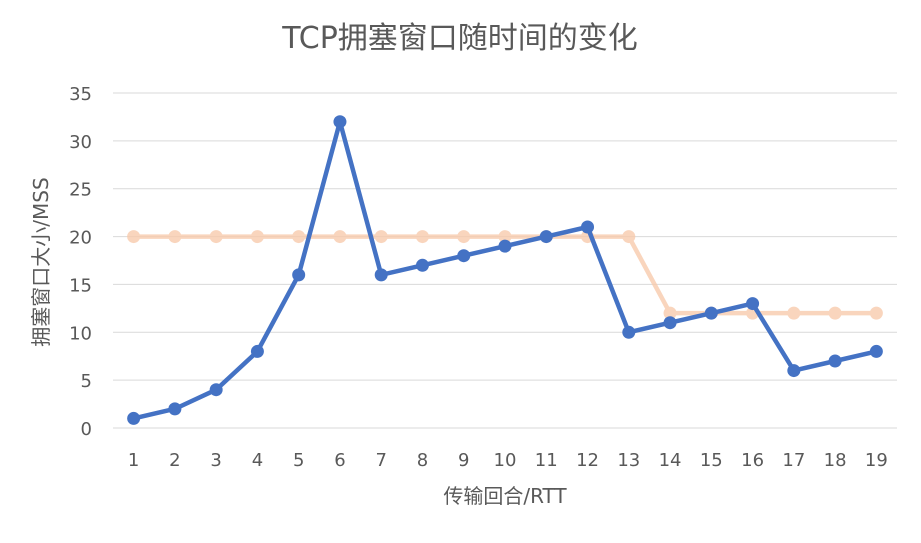  I want to click on x-tick-label: 8, so click(422, 460).